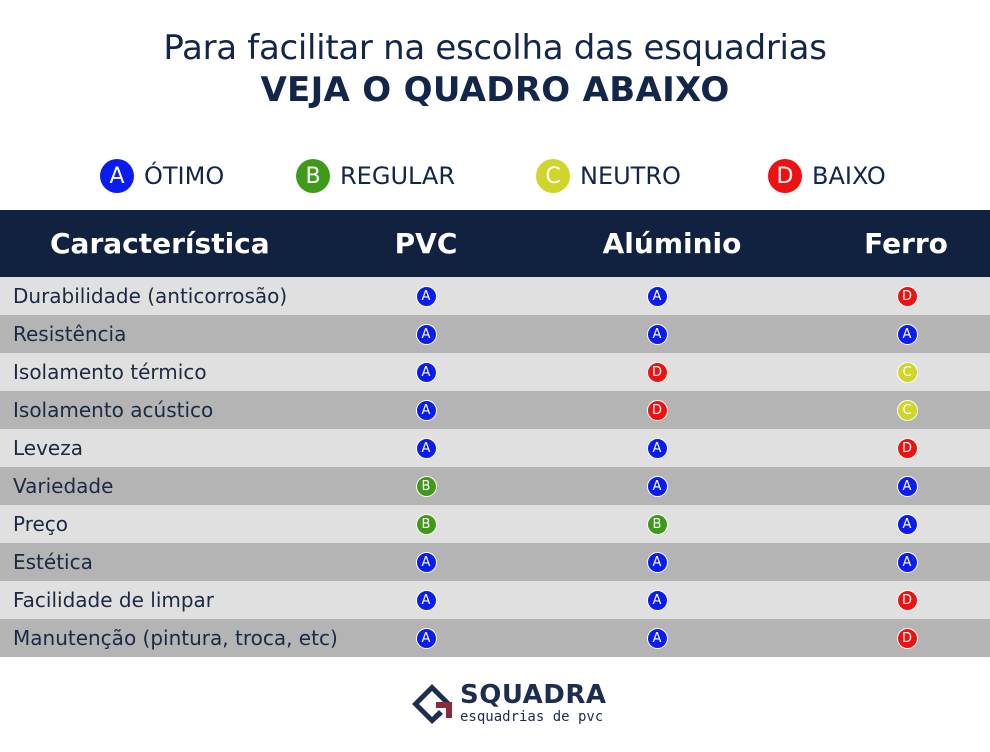 This screenshot has height=752, width=990. Describe the element at coordinates (160, 243) in the screenshot. I see `header-caracteristica: Característica` at that location.